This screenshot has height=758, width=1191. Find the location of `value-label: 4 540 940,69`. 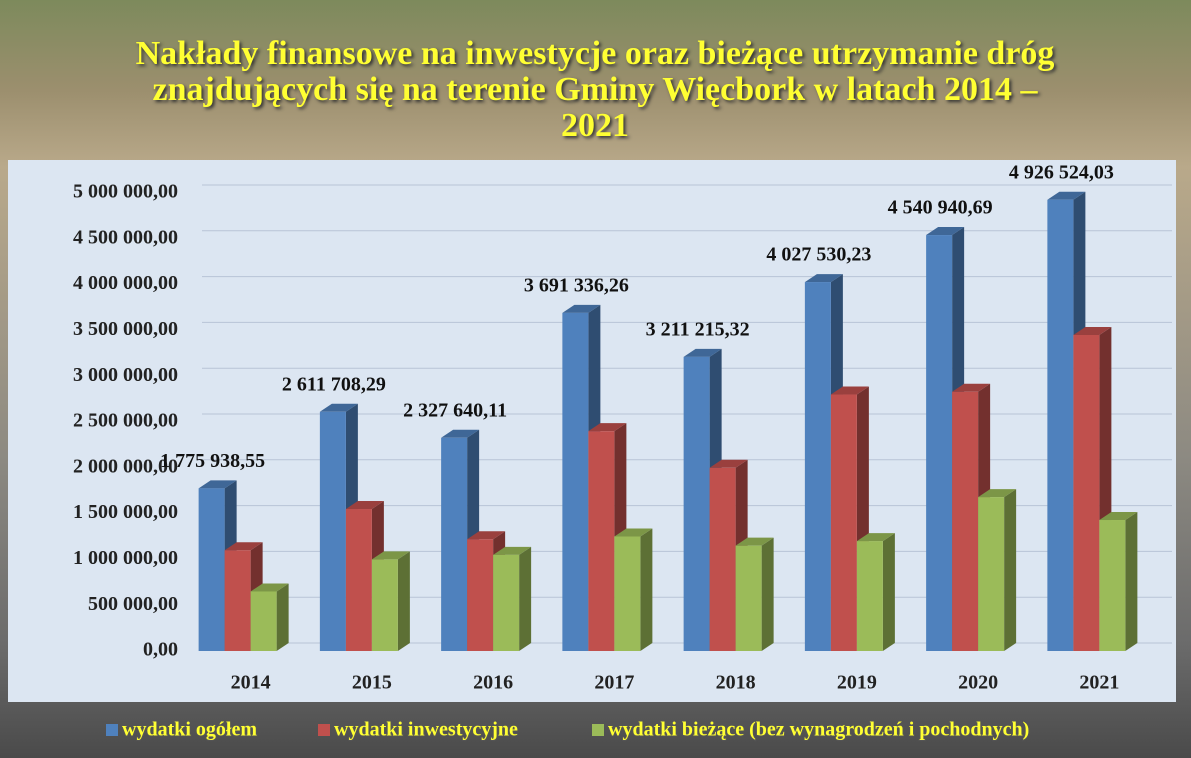

value-label: 4 540 940,69 is located at coordinates (940, 208).